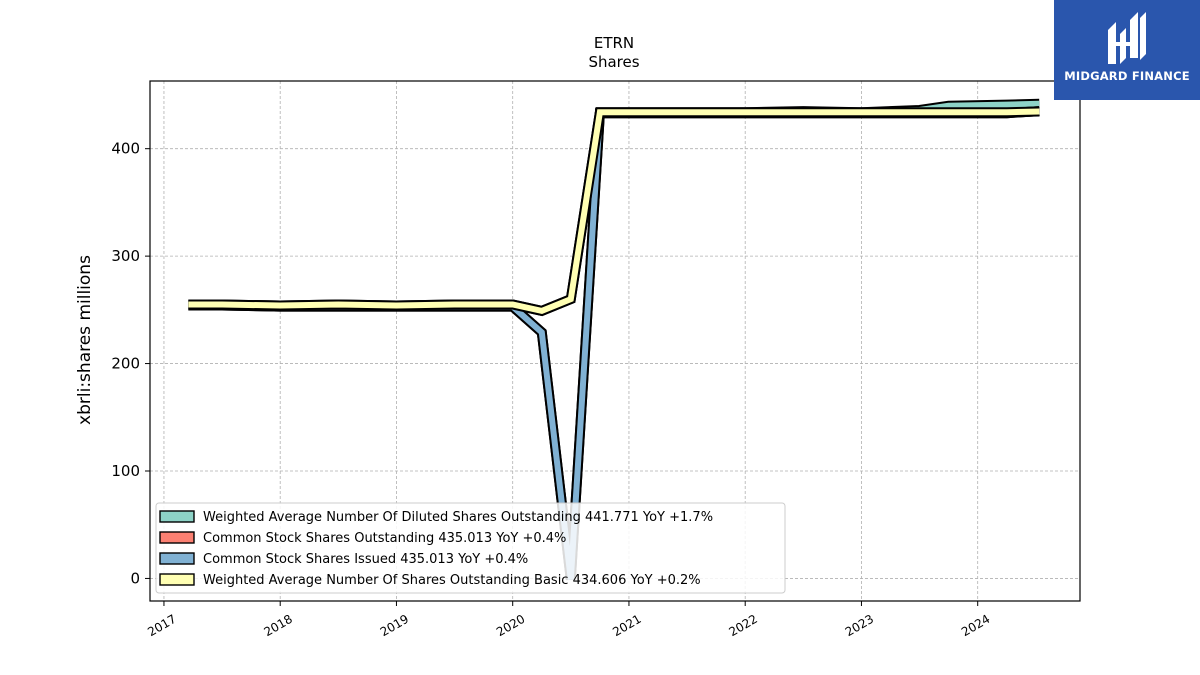  What do you see at coordinates (1127, 38) in the screenshot?
I see `brand-mark-icon` at bounding box center [1127, 38].